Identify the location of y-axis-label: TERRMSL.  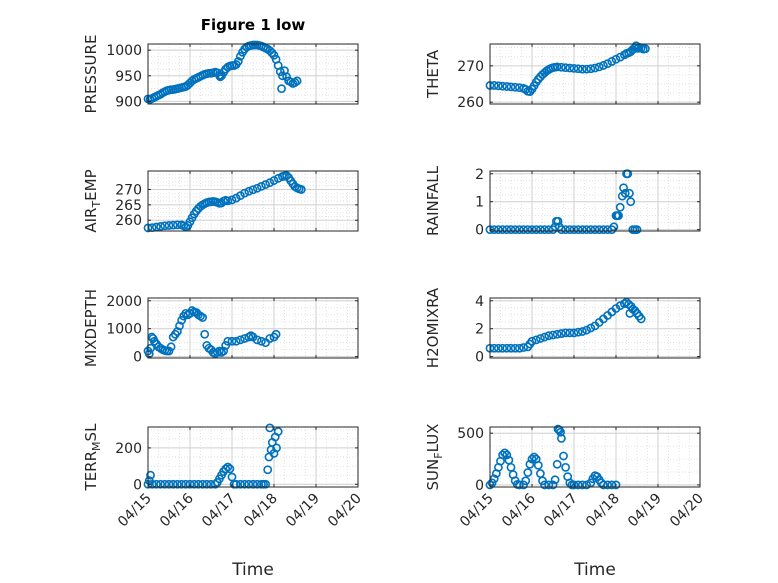
(92, 457).